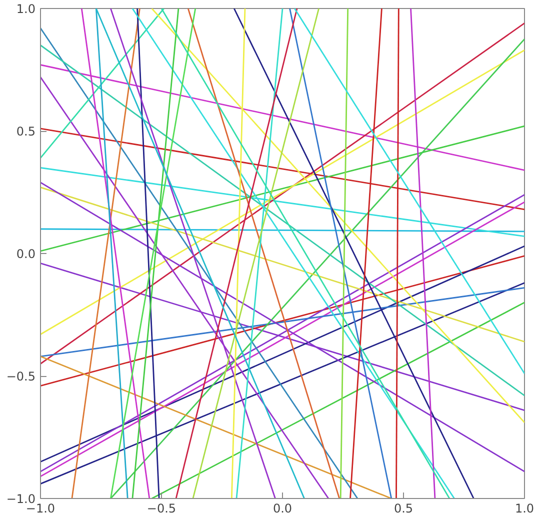  Describe the element at coordinates (26, 131) in the screenshot. I see `y-tick-label: 0.5` at that location.